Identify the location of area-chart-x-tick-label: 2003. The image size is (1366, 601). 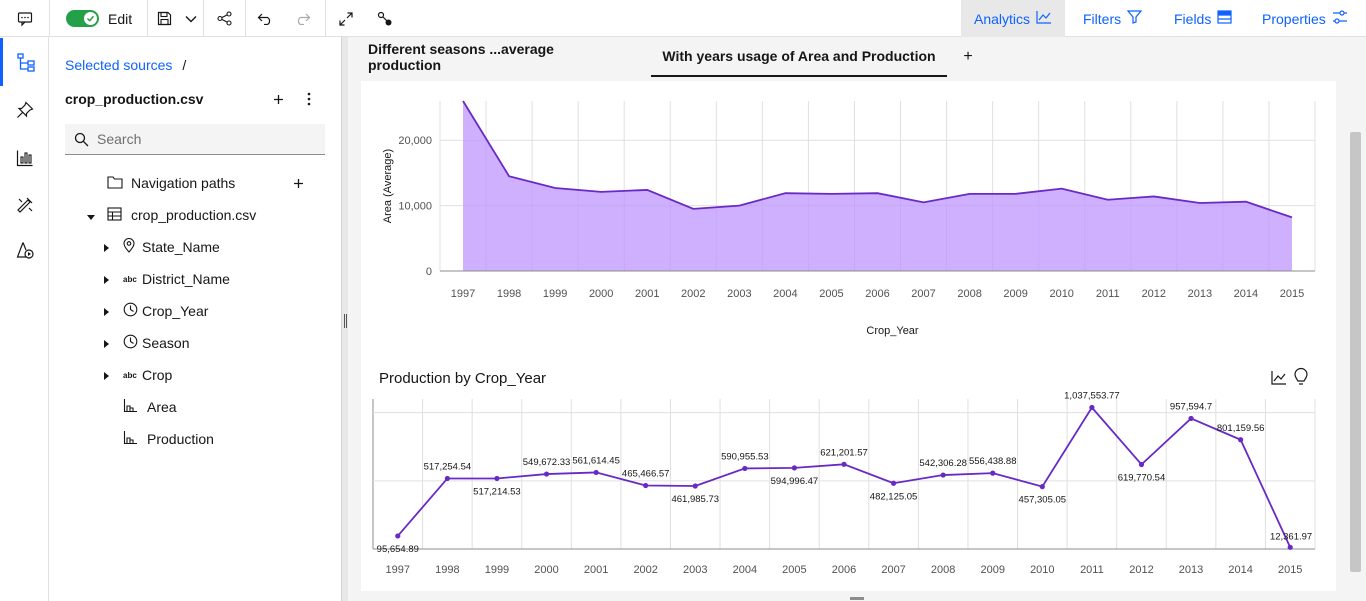
(739, 294).